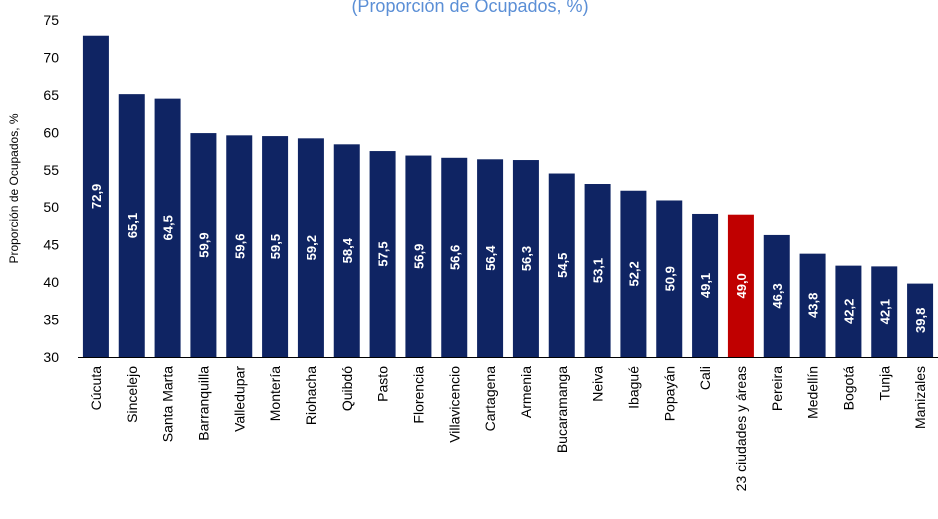 The width and height of the screenshot is (938, 519). What do you see at coordinates (884, 383) in the screenshot?
I see `x-category-label: Tunja` at bounding box center [884, 383].